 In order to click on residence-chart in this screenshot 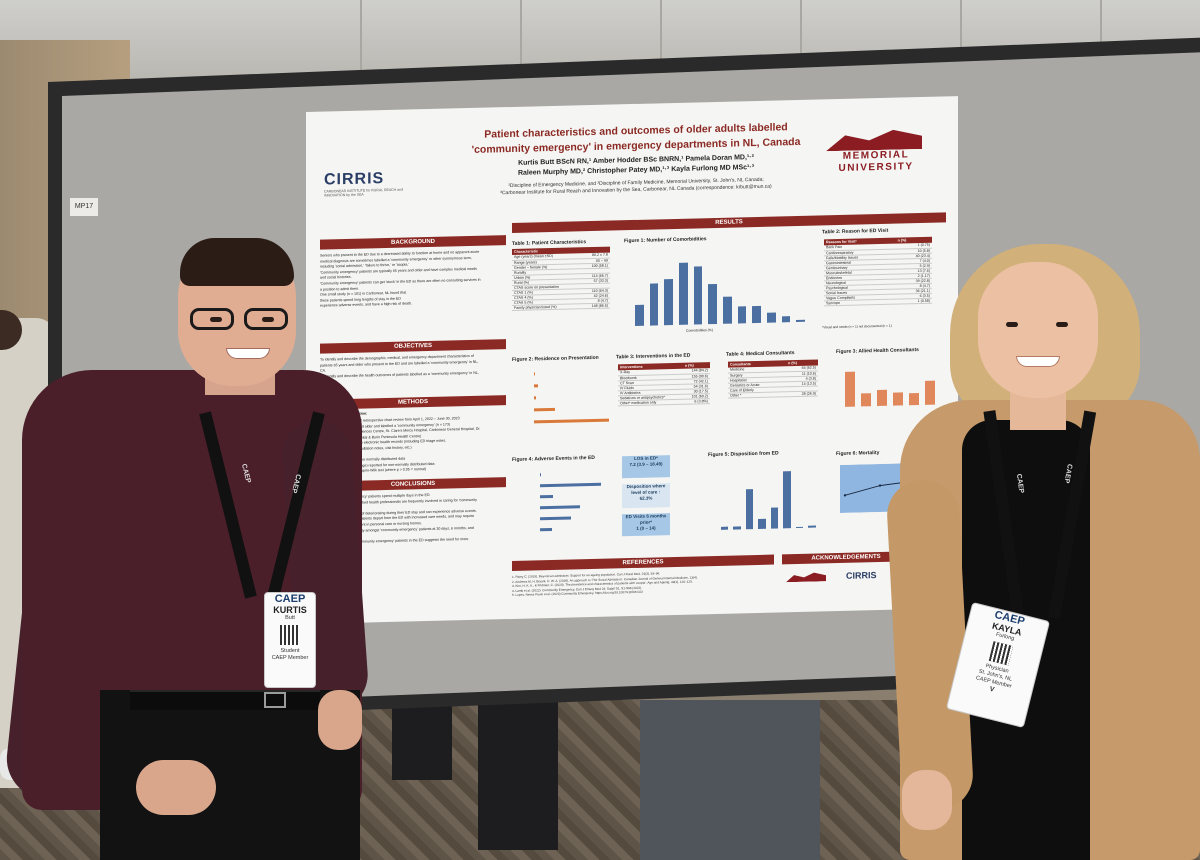, I will do `click(574, 397)`.